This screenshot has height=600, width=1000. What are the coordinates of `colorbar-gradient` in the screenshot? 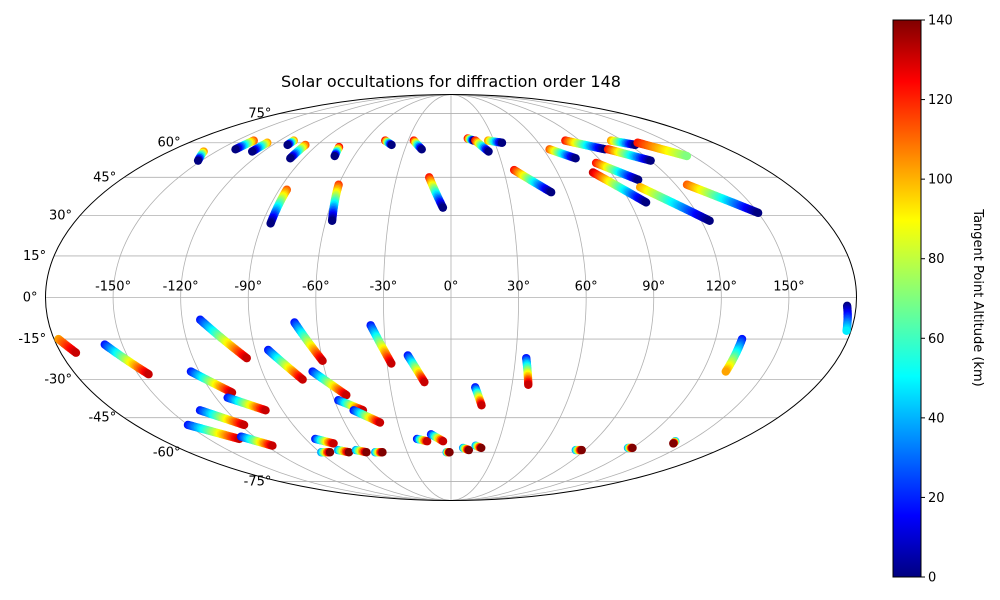 It's located at (907, 298).